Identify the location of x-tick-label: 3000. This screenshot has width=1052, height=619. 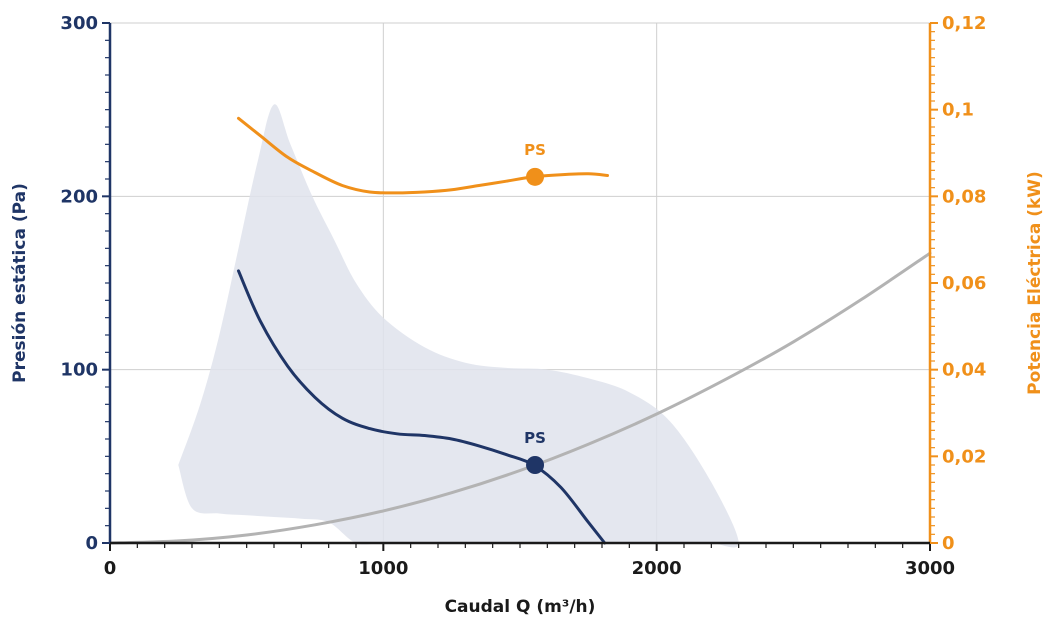
(930, 568).